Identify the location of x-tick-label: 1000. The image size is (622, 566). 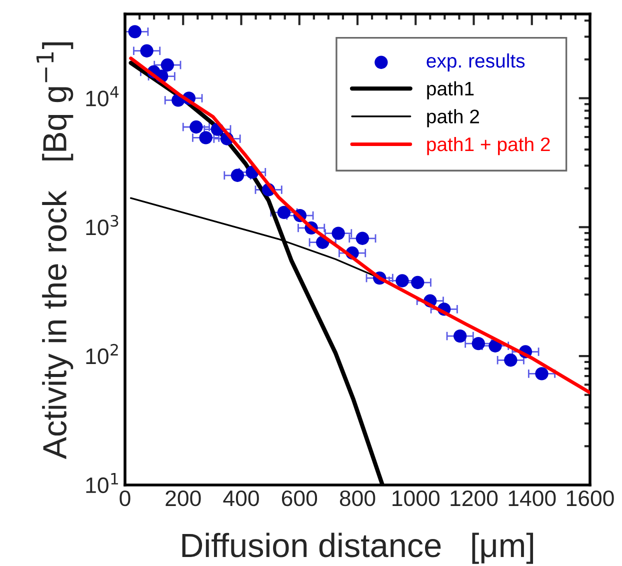
(416, 498).